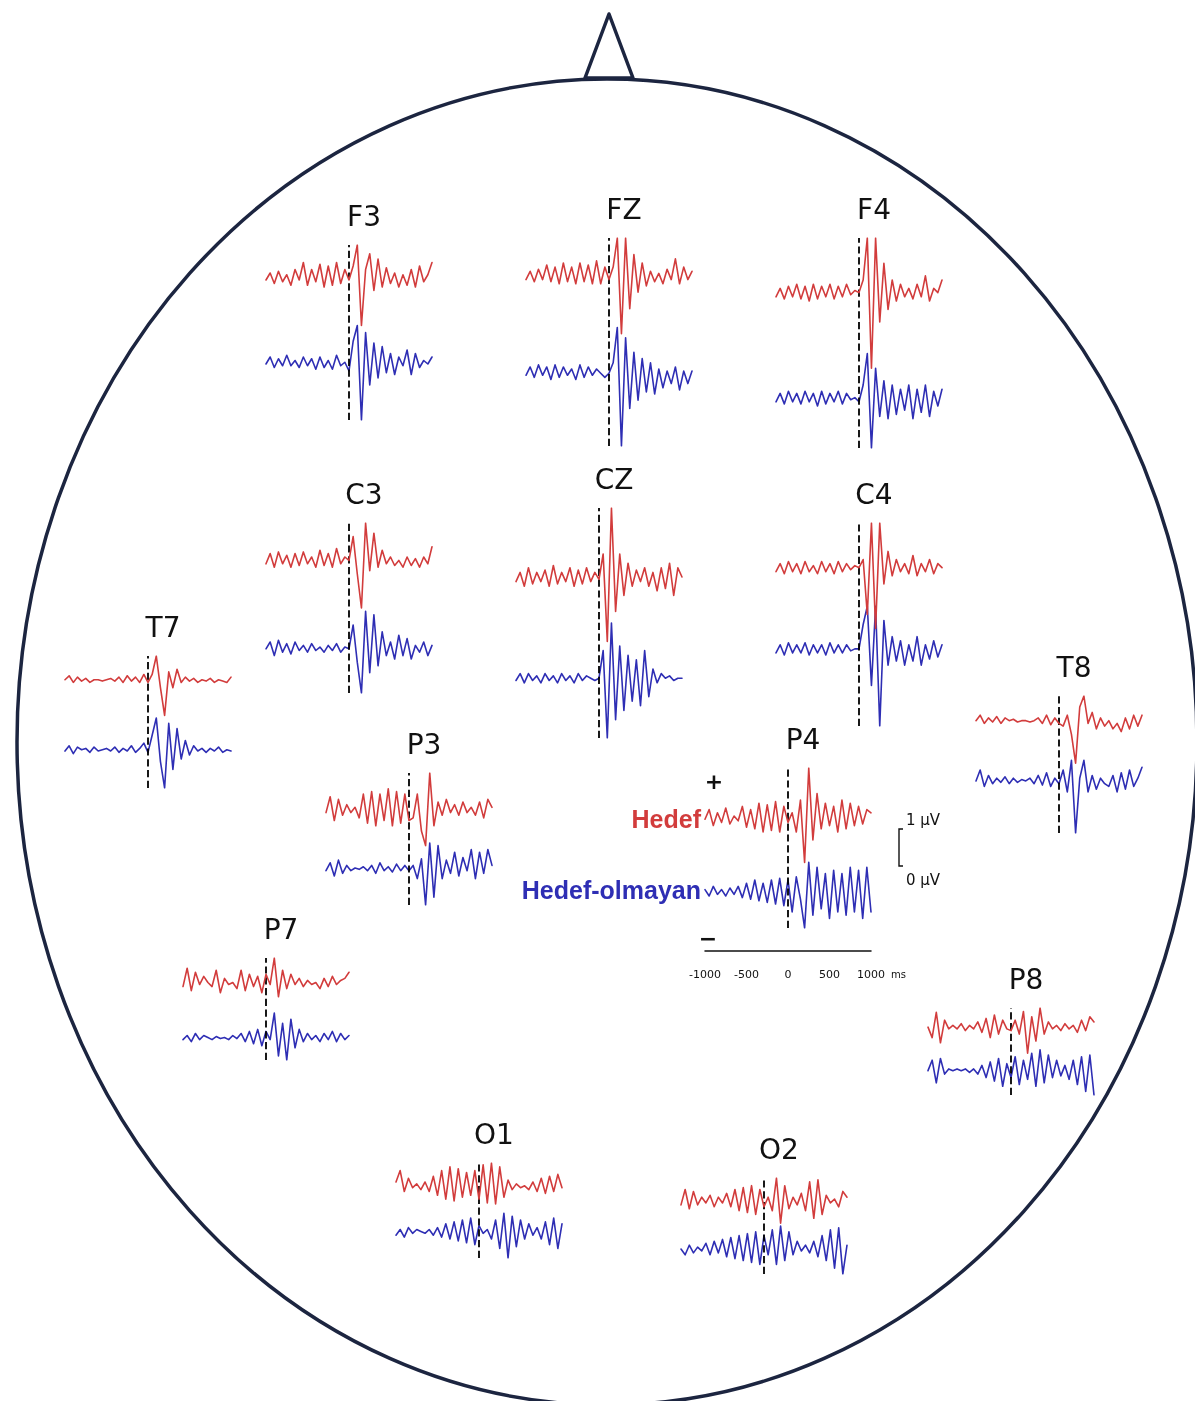 The height and width of the screenshot is (1401, 1195). What do you see at coordinates (898, 974) in the screenshot?
I see `x-axis-title: ms` at bounding box center [898, 974].